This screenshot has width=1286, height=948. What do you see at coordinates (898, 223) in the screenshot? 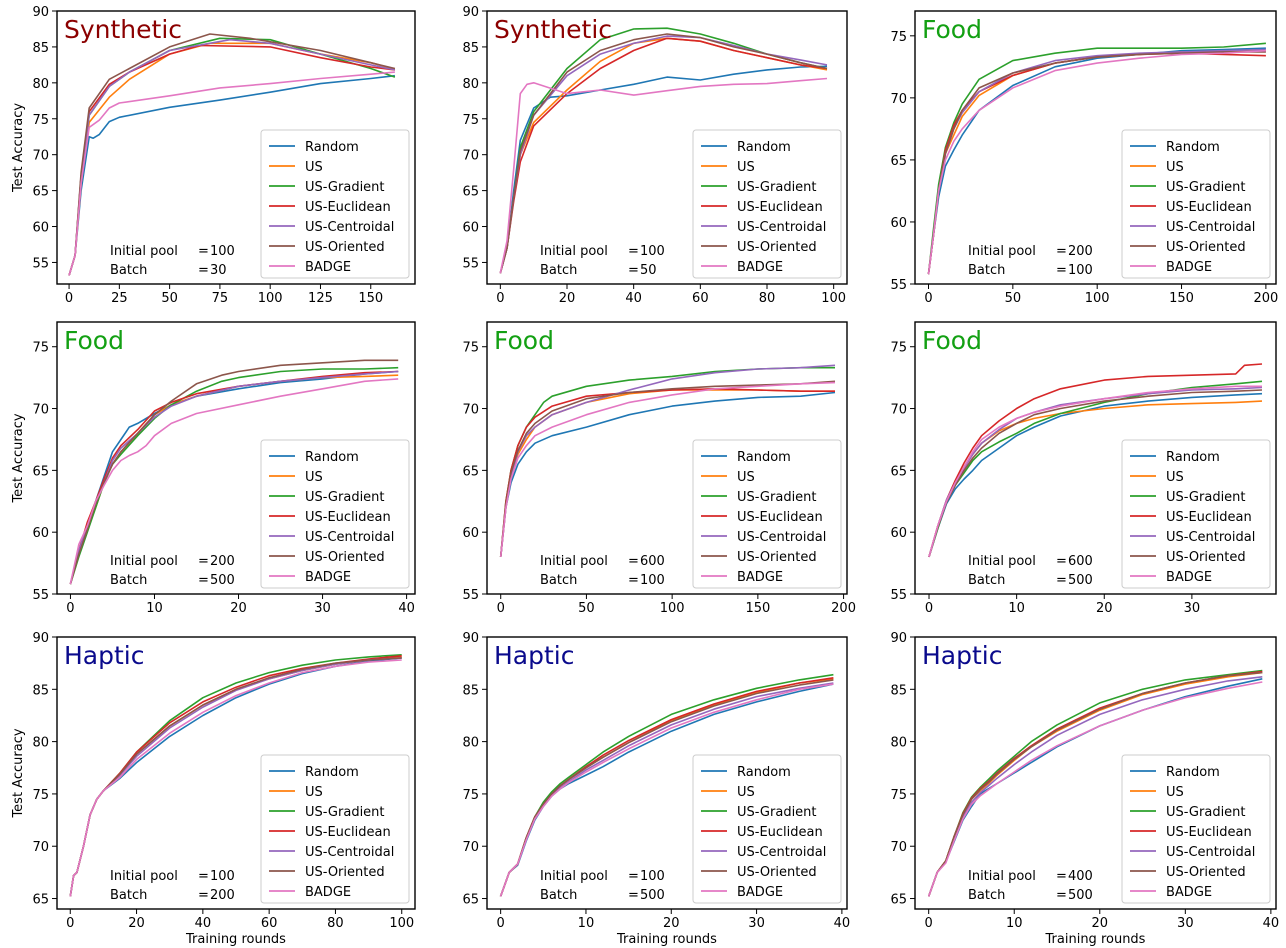
I see `y-tick-label: 60` at bounding box center [898, 223].